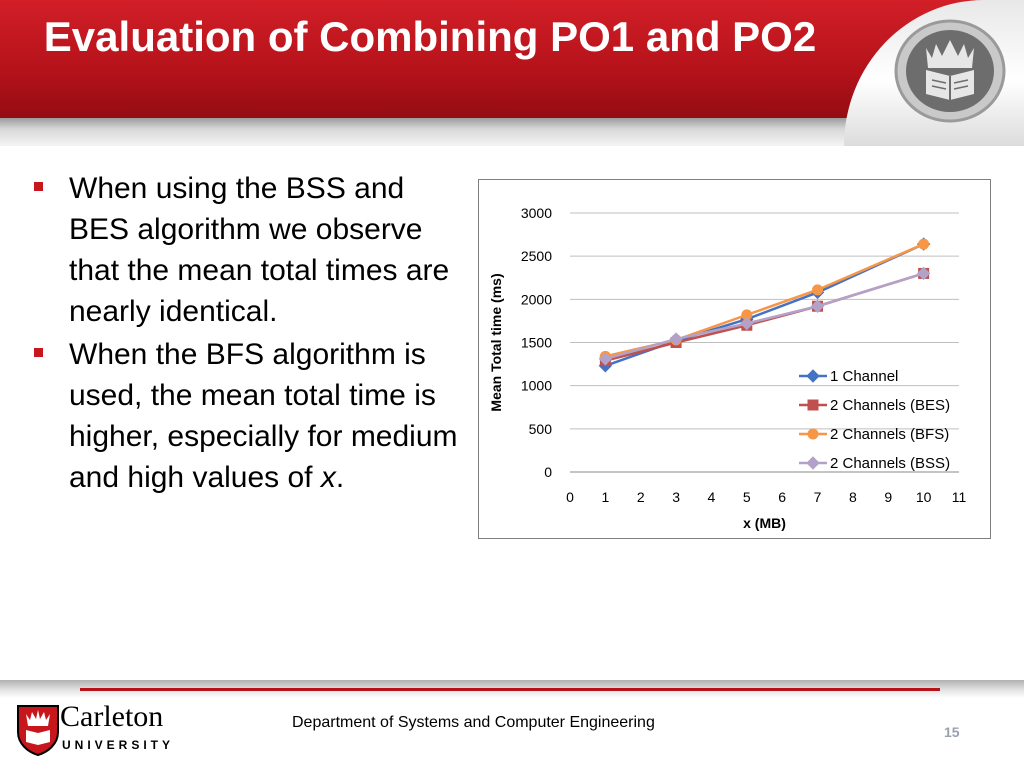 The image size is (1024, 768). I want to click on x-tick-label: 0, so click(570, 497).